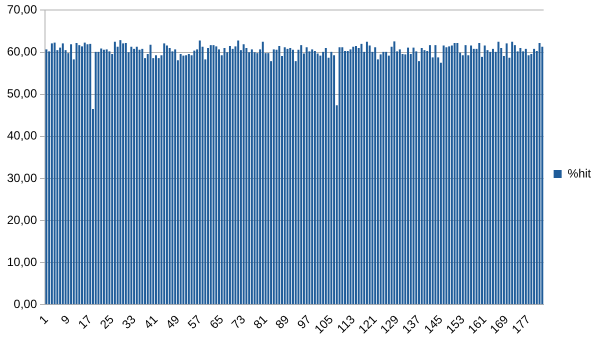 The width and height of the screenshot is (605, 340). What do you see at coordinates (389, 324) in the screenshot?
I see `x-tick-label: 129` at bounding box center [389, 324].